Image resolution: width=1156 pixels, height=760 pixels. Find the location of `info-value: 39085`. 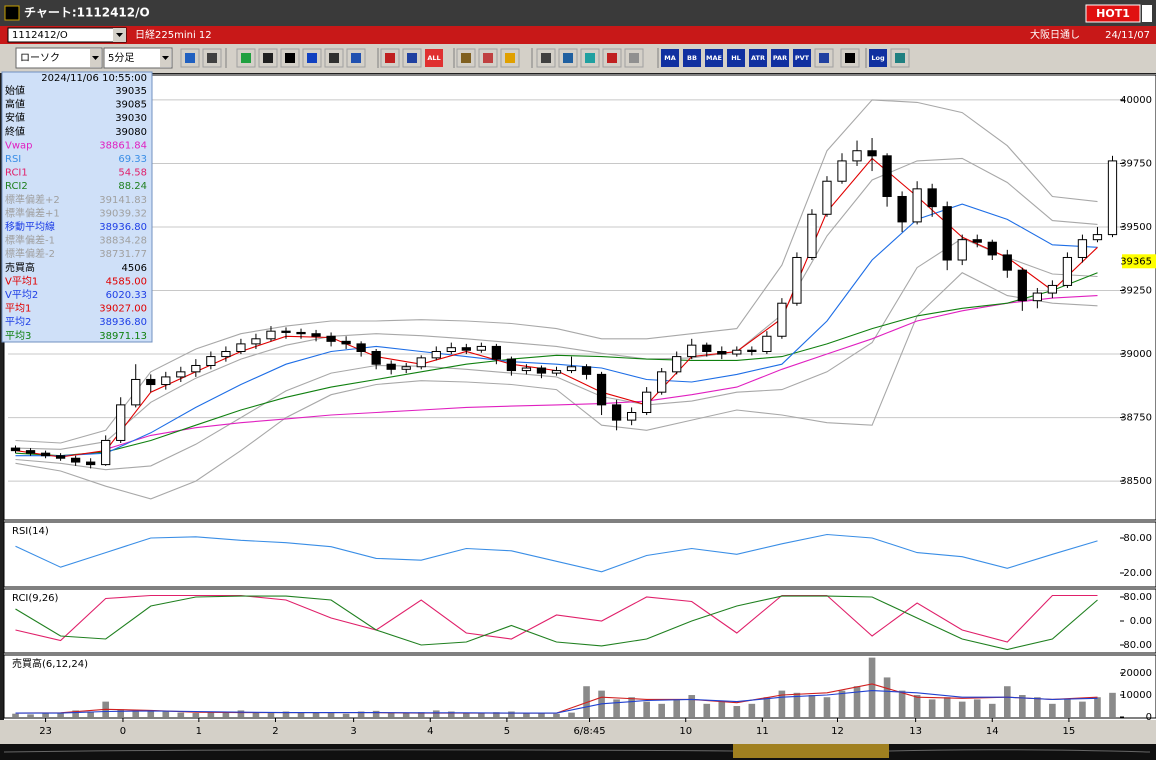

info-value: 39085 is located at coordinates (131, 105).